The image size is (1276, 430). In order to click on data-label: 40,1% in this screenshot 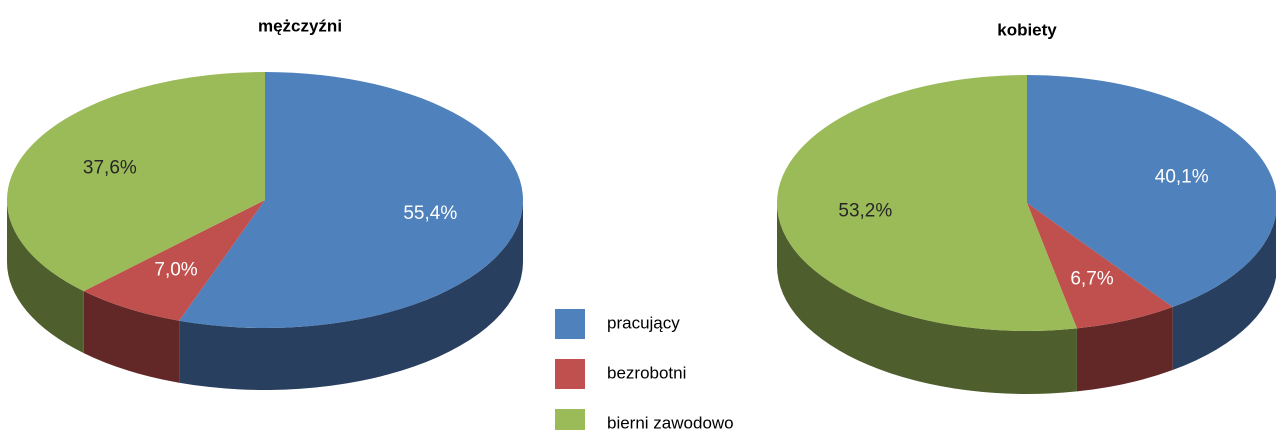, I will do `click(1182, 177)`.